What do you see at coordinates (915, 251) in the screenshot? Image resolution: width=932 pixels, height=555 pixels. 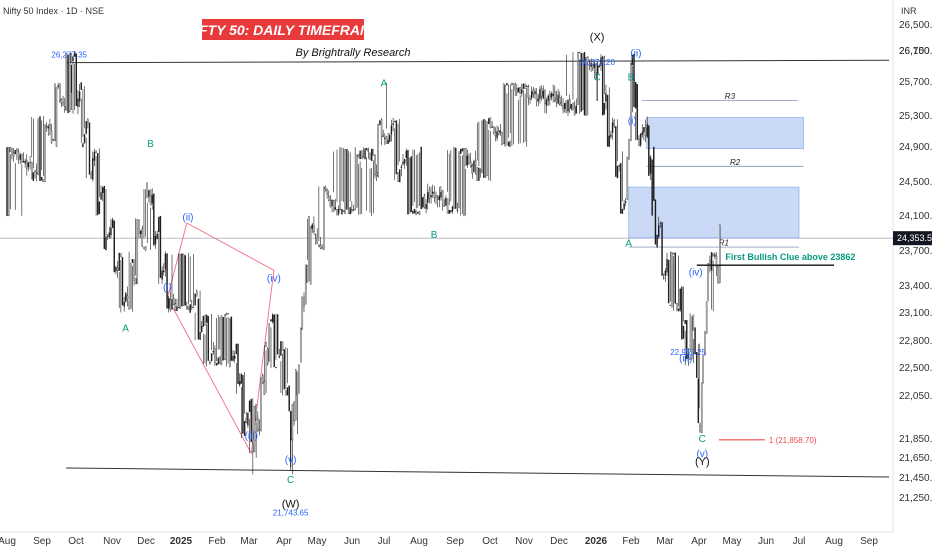 I see `y-tick-label: 23,700.00` at bounding box center [915, 251].